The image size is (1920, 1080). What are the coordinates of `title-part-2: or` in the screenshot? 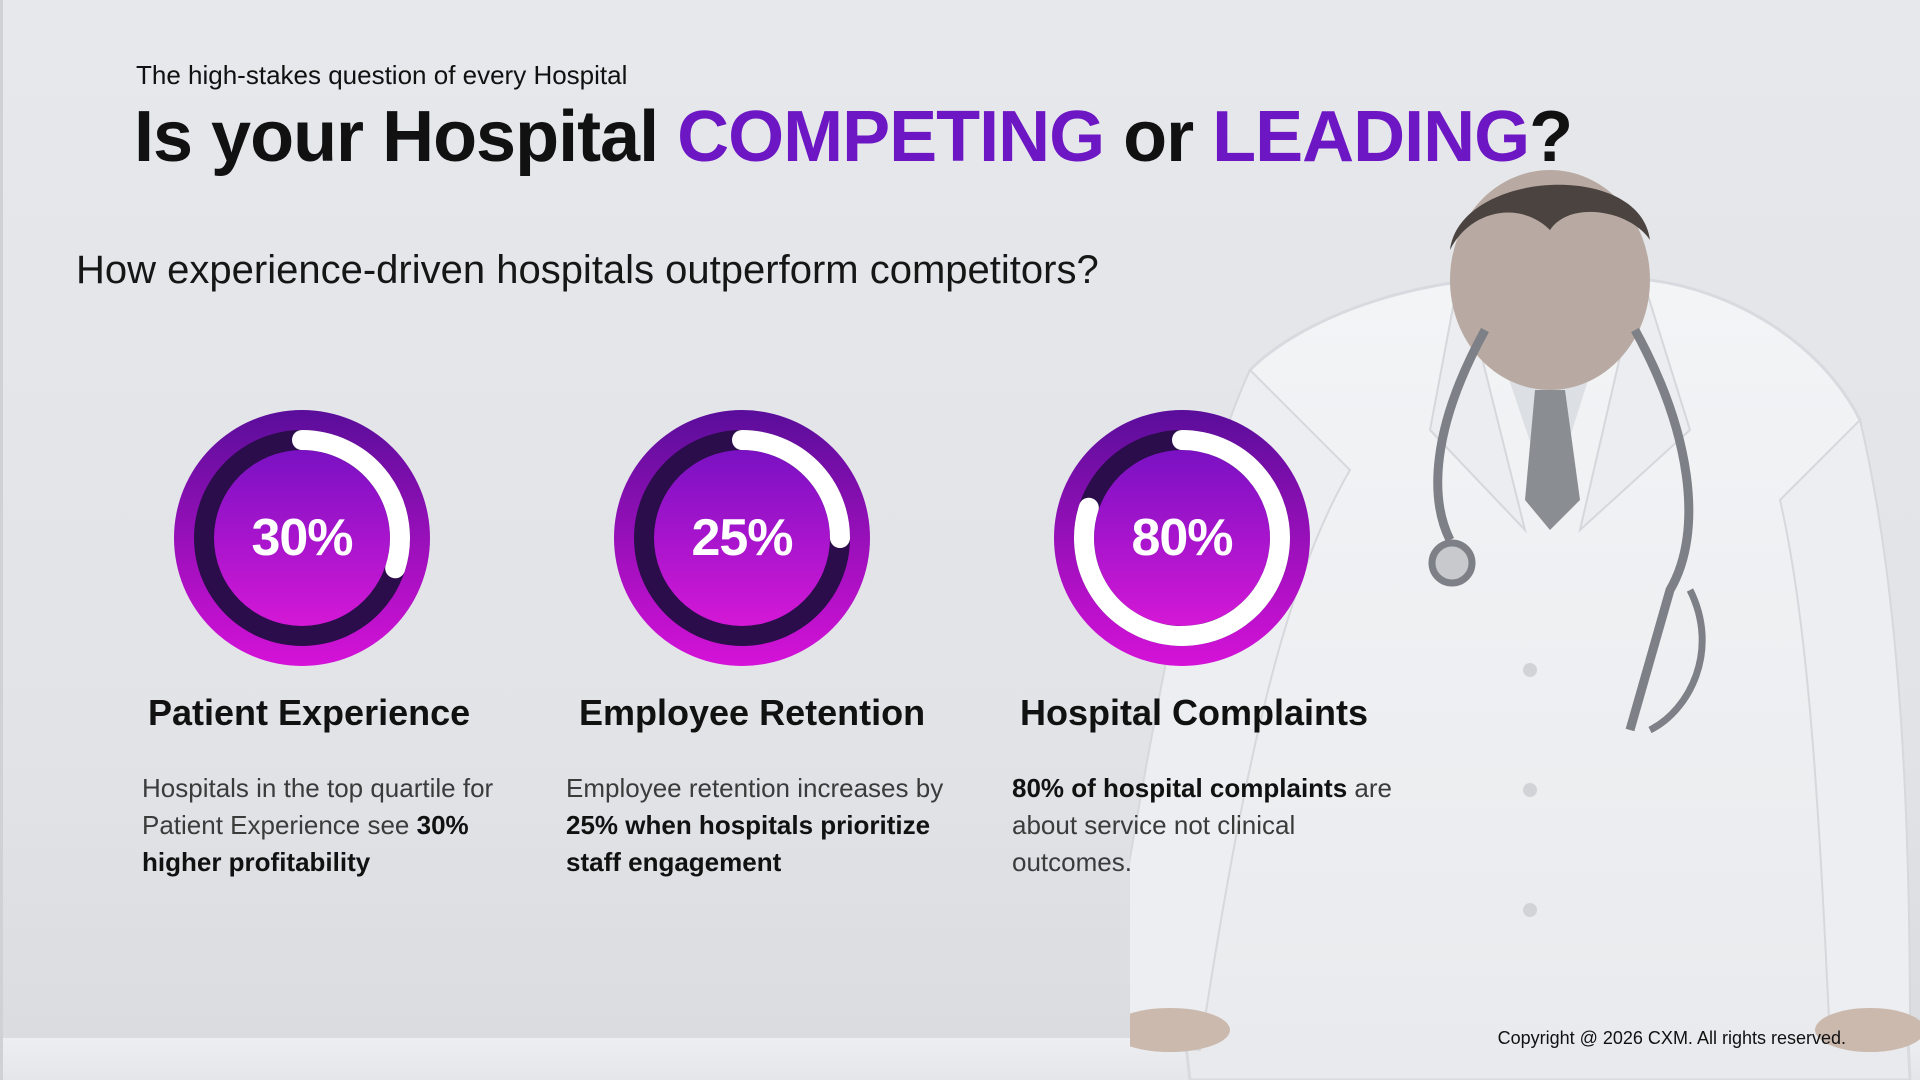 It's located at (1158, 137).